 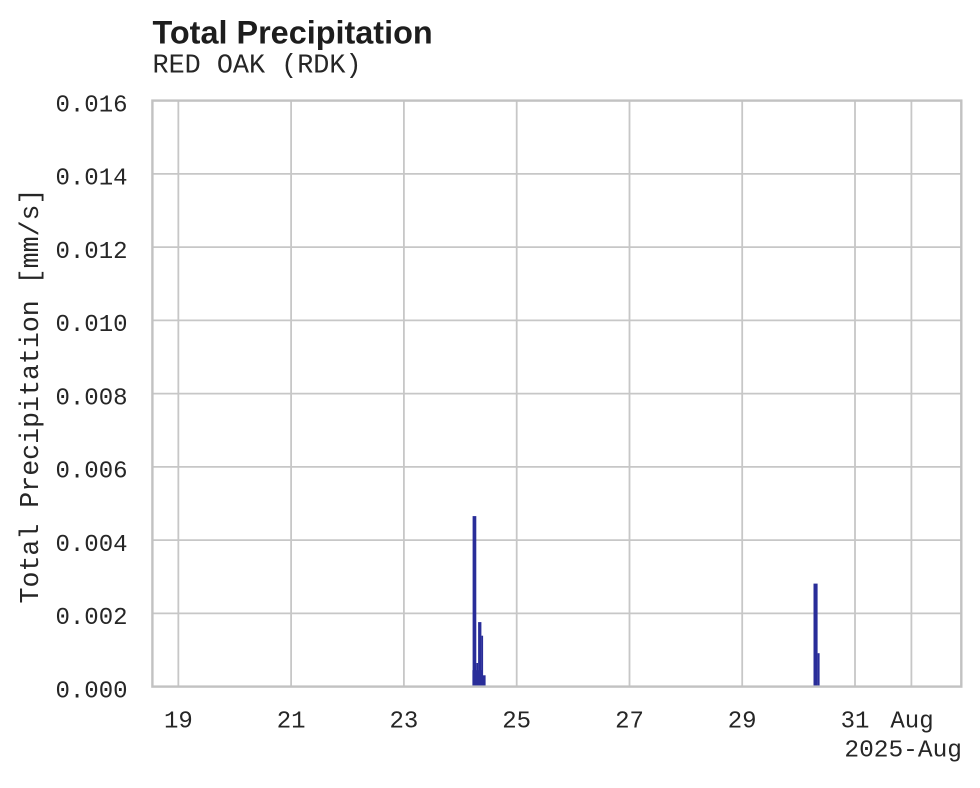 I want to click on svg-text: 23, so click(x=403, y=722).